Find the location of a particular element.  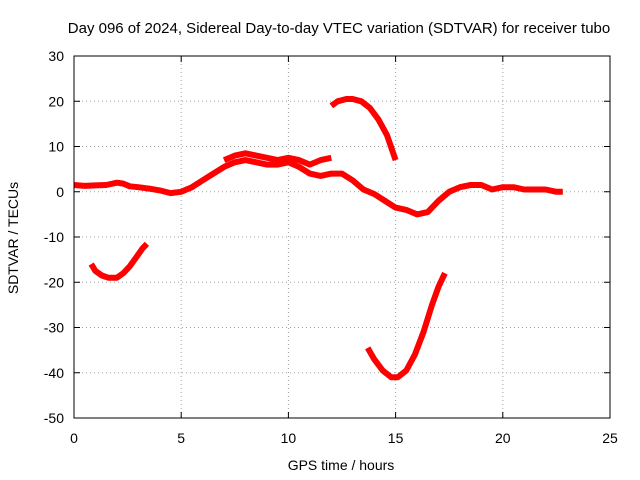

x-tick-label-1: 5 is located at coordinates (181, 438).